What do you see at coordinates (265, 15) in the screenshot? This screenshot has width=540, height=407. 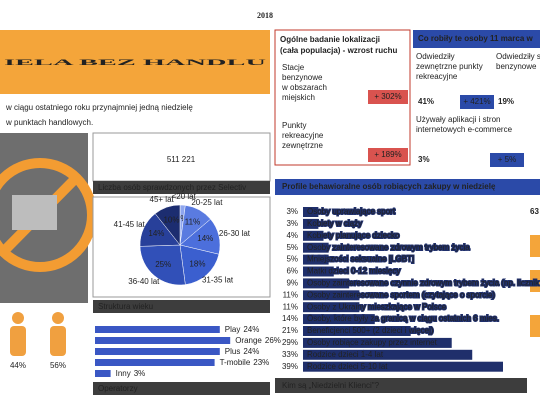 I see `year: 2018` at bounding box center [265, 15].